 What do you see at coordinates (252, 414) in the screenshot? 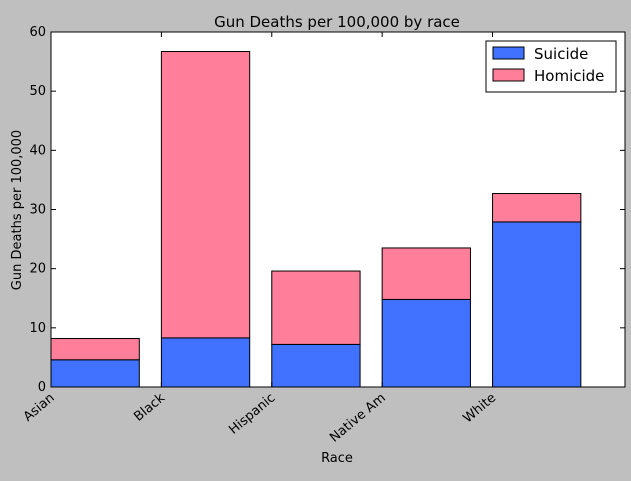
I see `x-tick-label: Hispanic` at bounding box center [252, 414].